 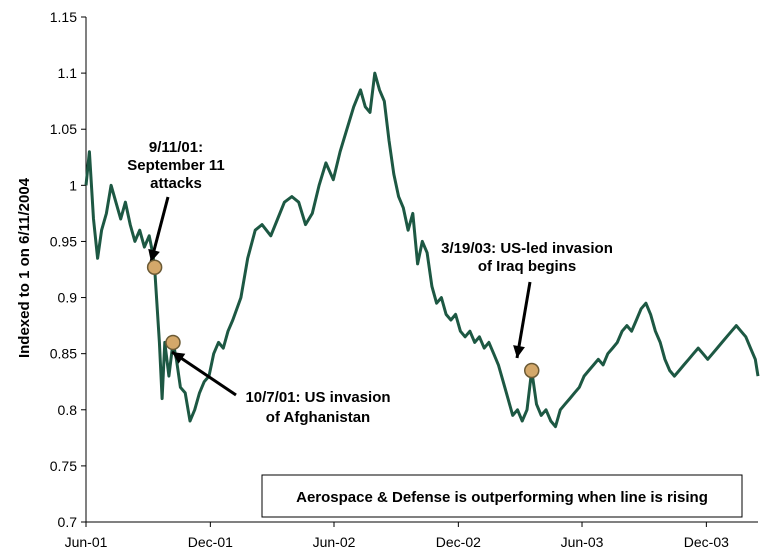 What do you see at coordinates (24, 267) in the screenshot?
I see `y-axis-title: Indexed to 1 on 6/11/2004` at bounding box center [24, 267].